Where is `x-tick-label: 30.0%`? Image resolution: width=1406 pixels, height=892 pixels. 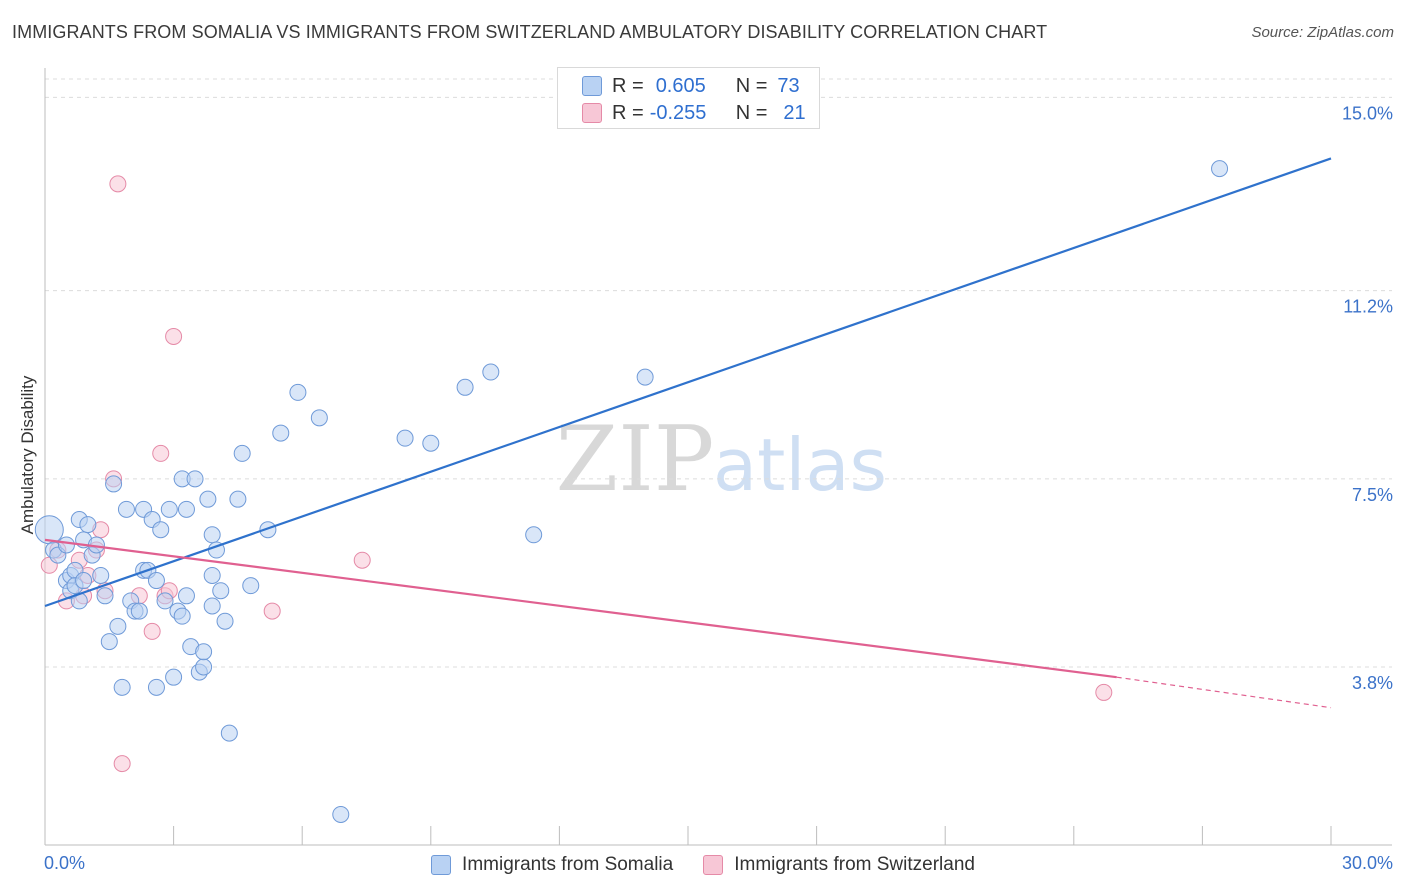
x-tick-label: 30.0% is located at coordinates (1367, 863).